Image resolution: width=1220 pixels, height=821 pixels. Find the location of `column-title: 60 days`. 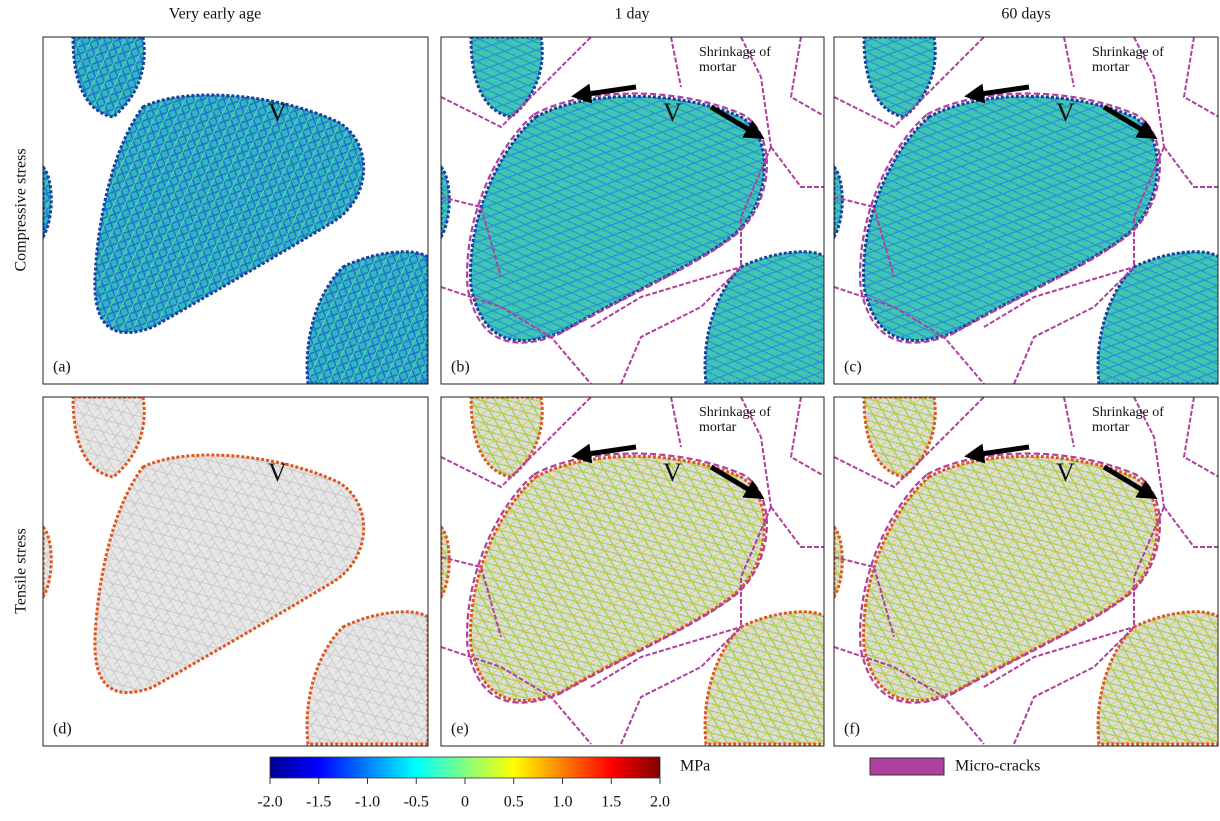

column-title: 60 days is located at coordinates (1025, 14).